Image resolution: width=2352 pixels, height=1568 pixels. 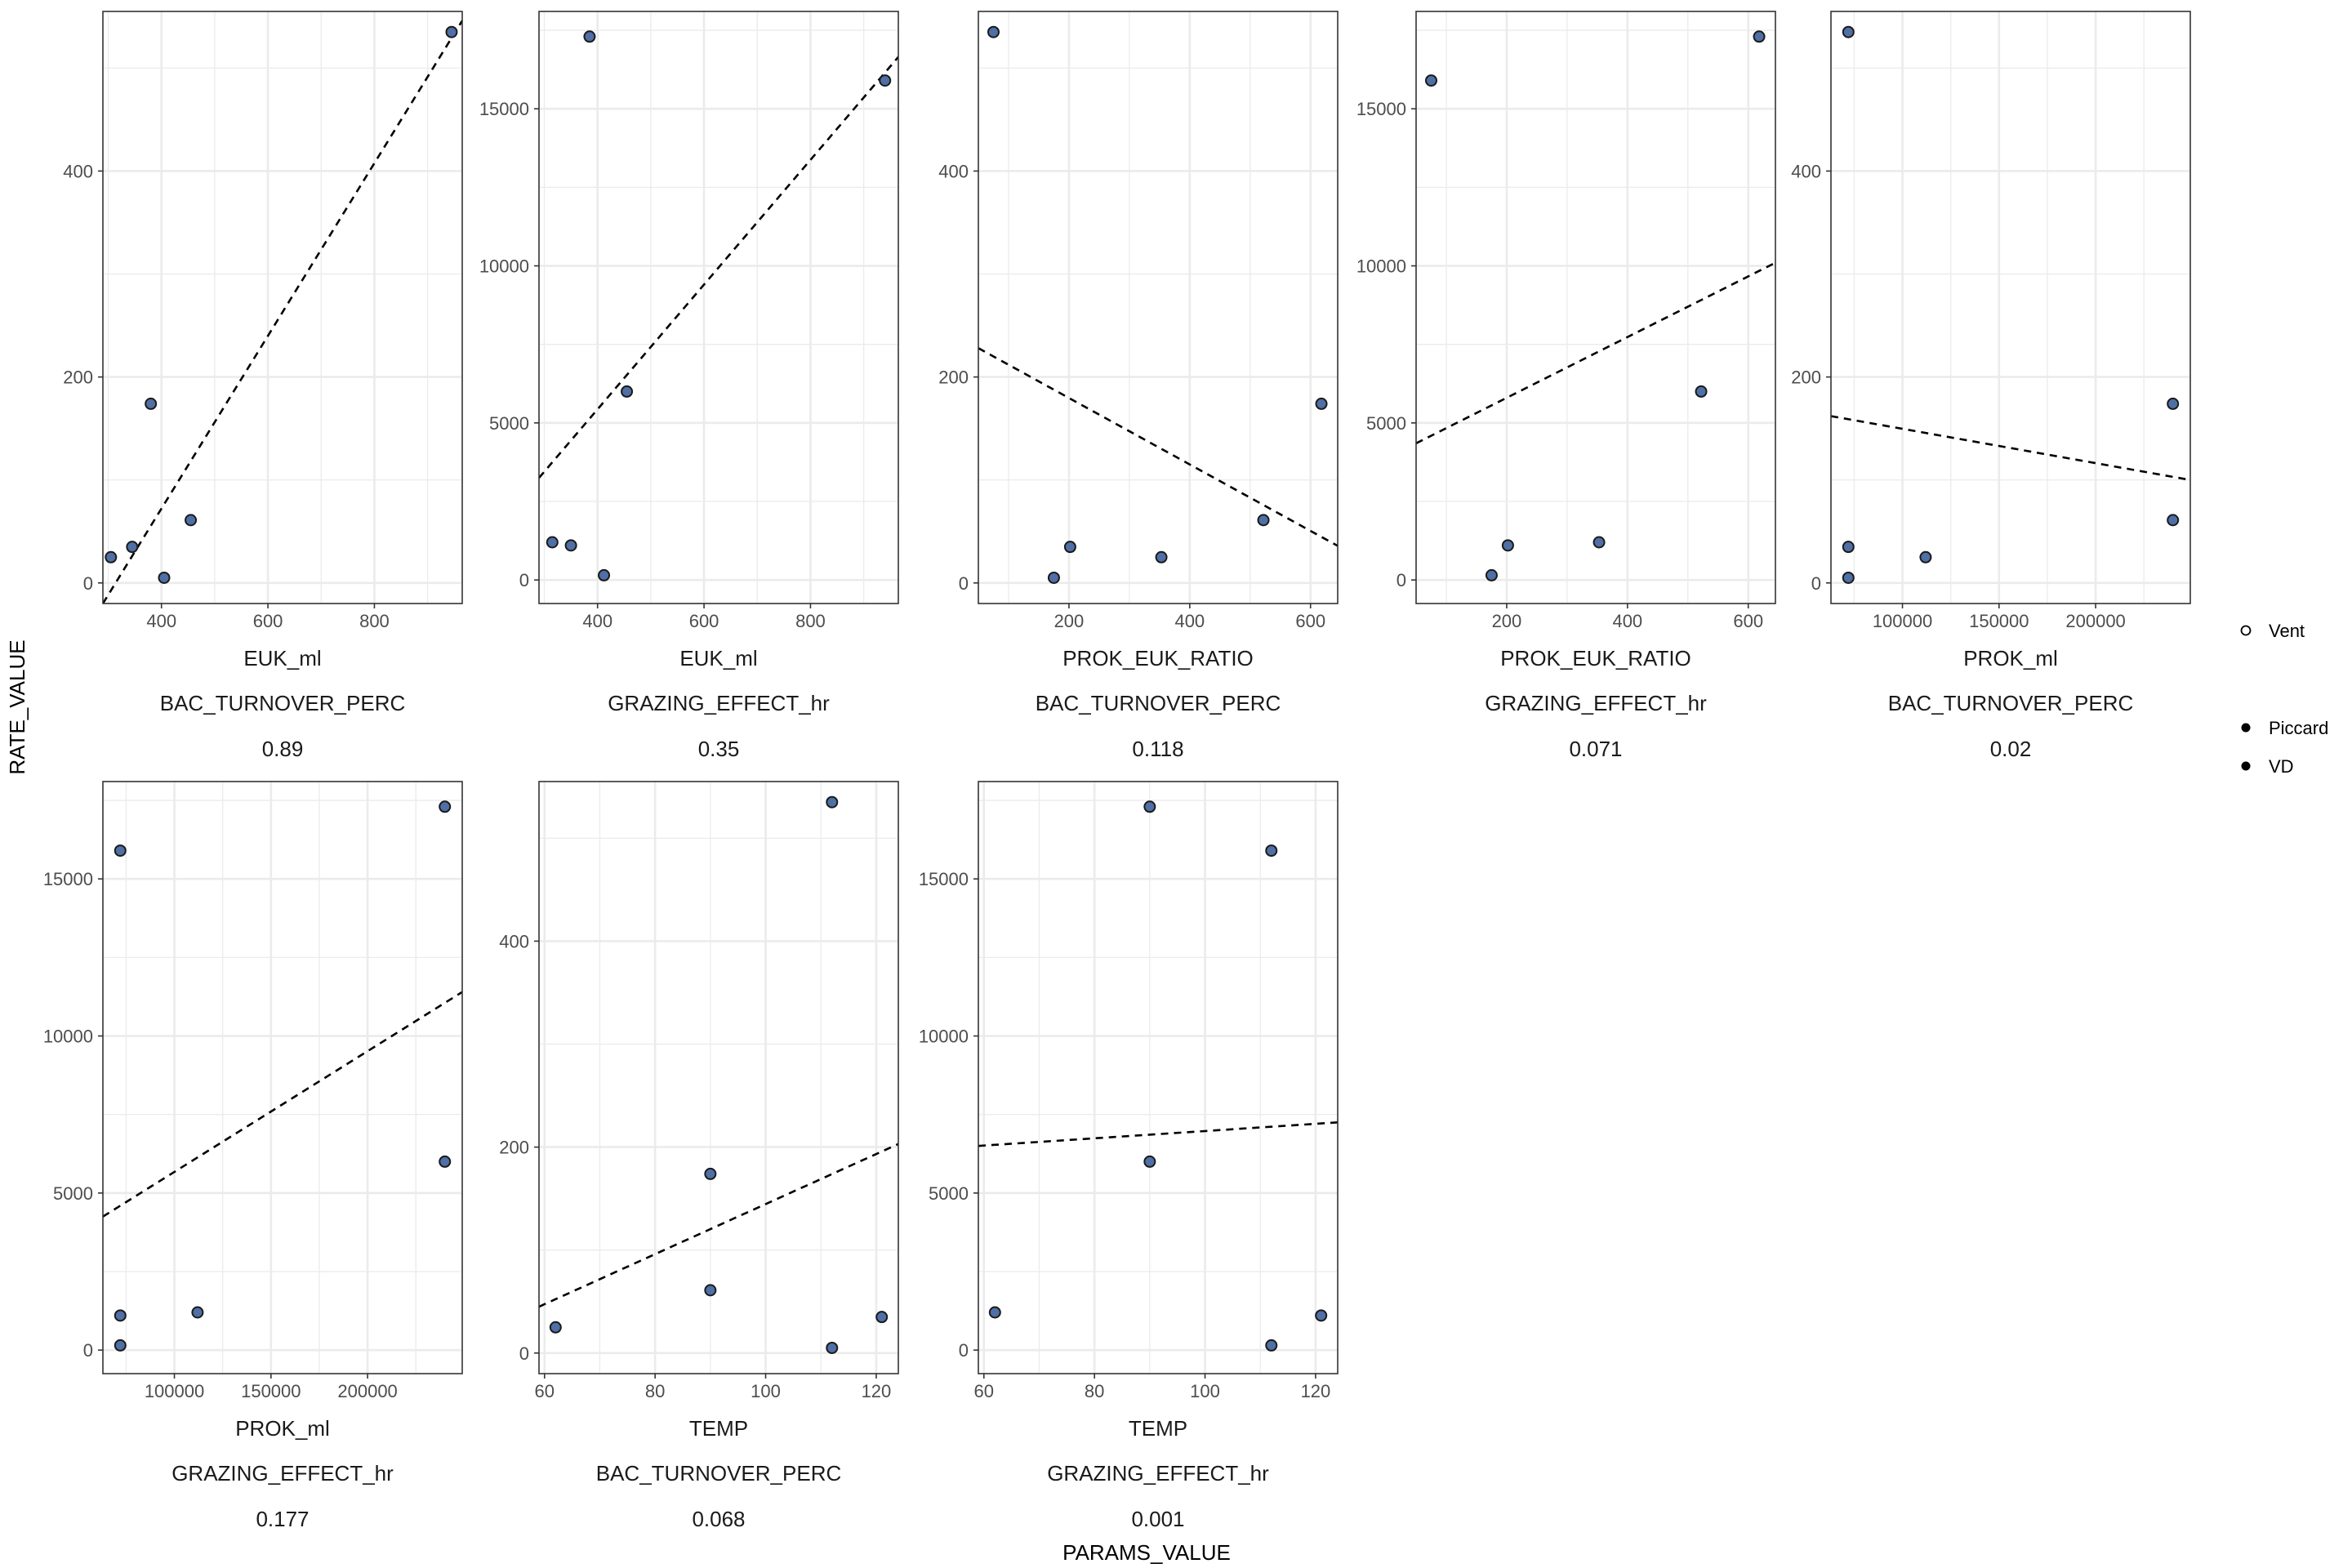 What do you see at coordinates (1146, 1552) in the screenshot?
I see `x-axis-title: PARAMS_VALUE` at bounding box center [1146, 1552].